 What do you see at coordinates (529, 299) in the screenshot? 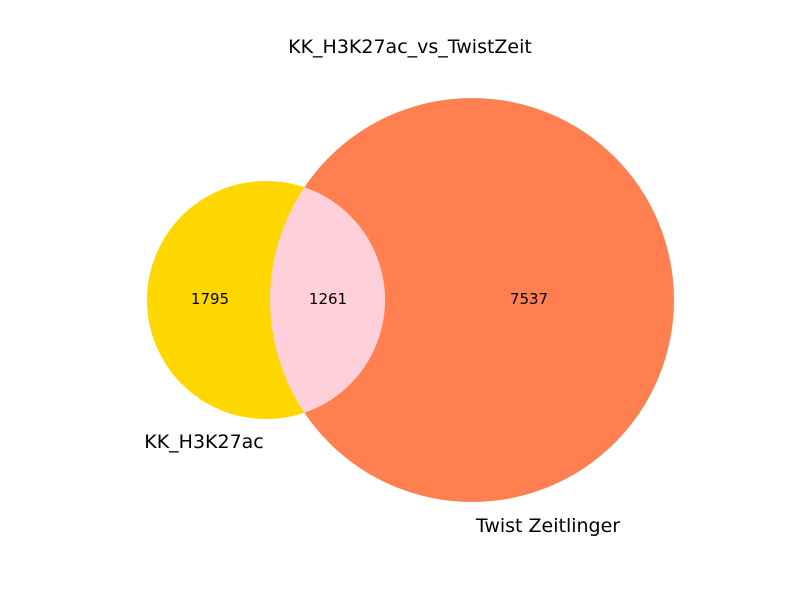
I see `count-only-b: 7537` at bounding box center [529, 299].